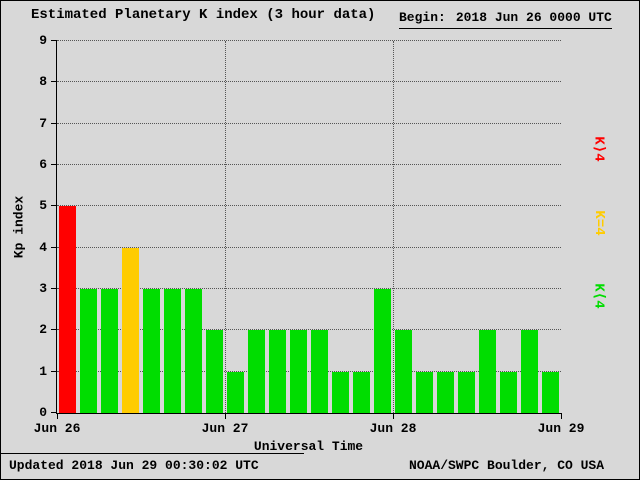 Image resolution: width=640 pixels, height=480 pixels. I want to click on legend-label: K⟨4, so click(598, 296).